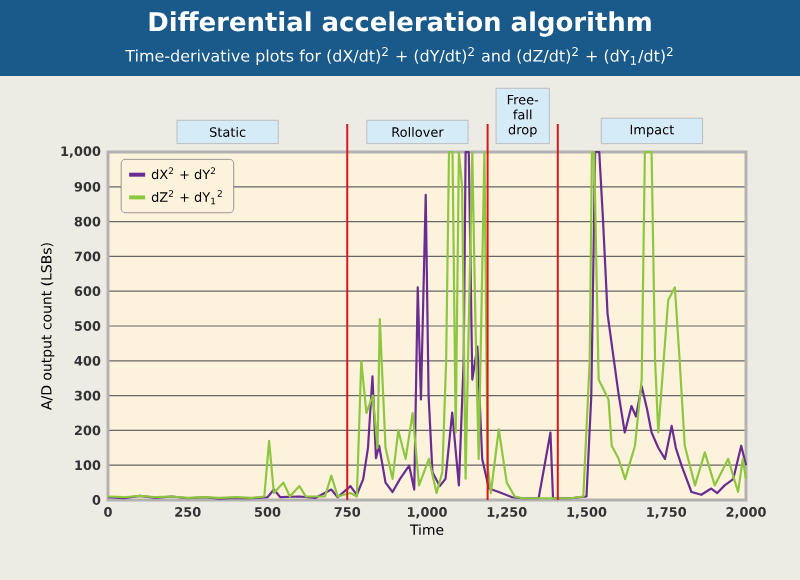  What do you see at coordinates (400, 24) in the screenshot?
I see `chart-title: Differential acceleration algorithm` at bounding box center [400, 24].